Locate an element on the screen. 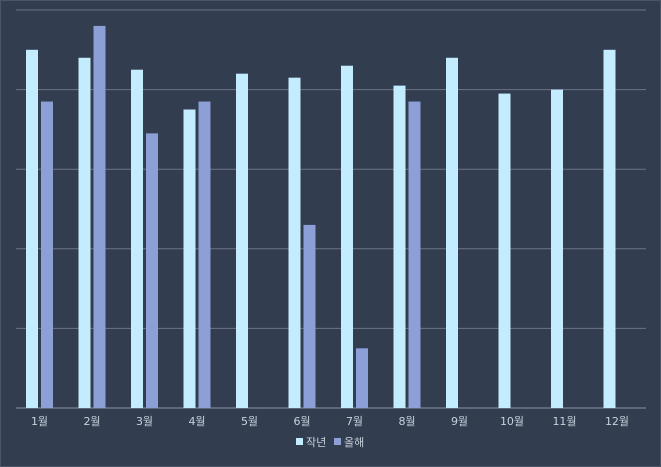 This screenshot has height=467, width=661. x-tick-label: 8월 is located at coordinates (406, 421).